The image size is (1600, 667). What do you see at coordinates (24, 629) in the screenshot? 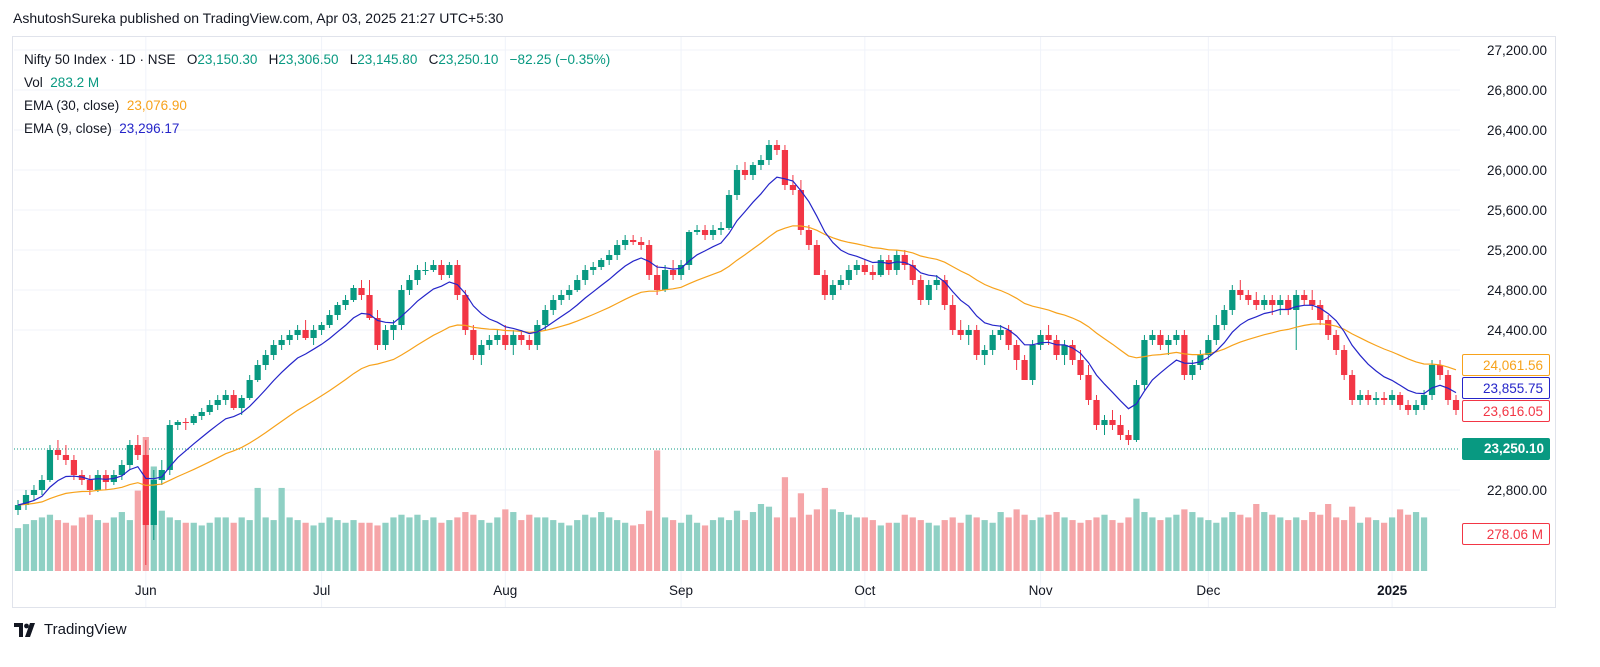
I see `tradingview-logo-icon` at bounding box center [24, 629].